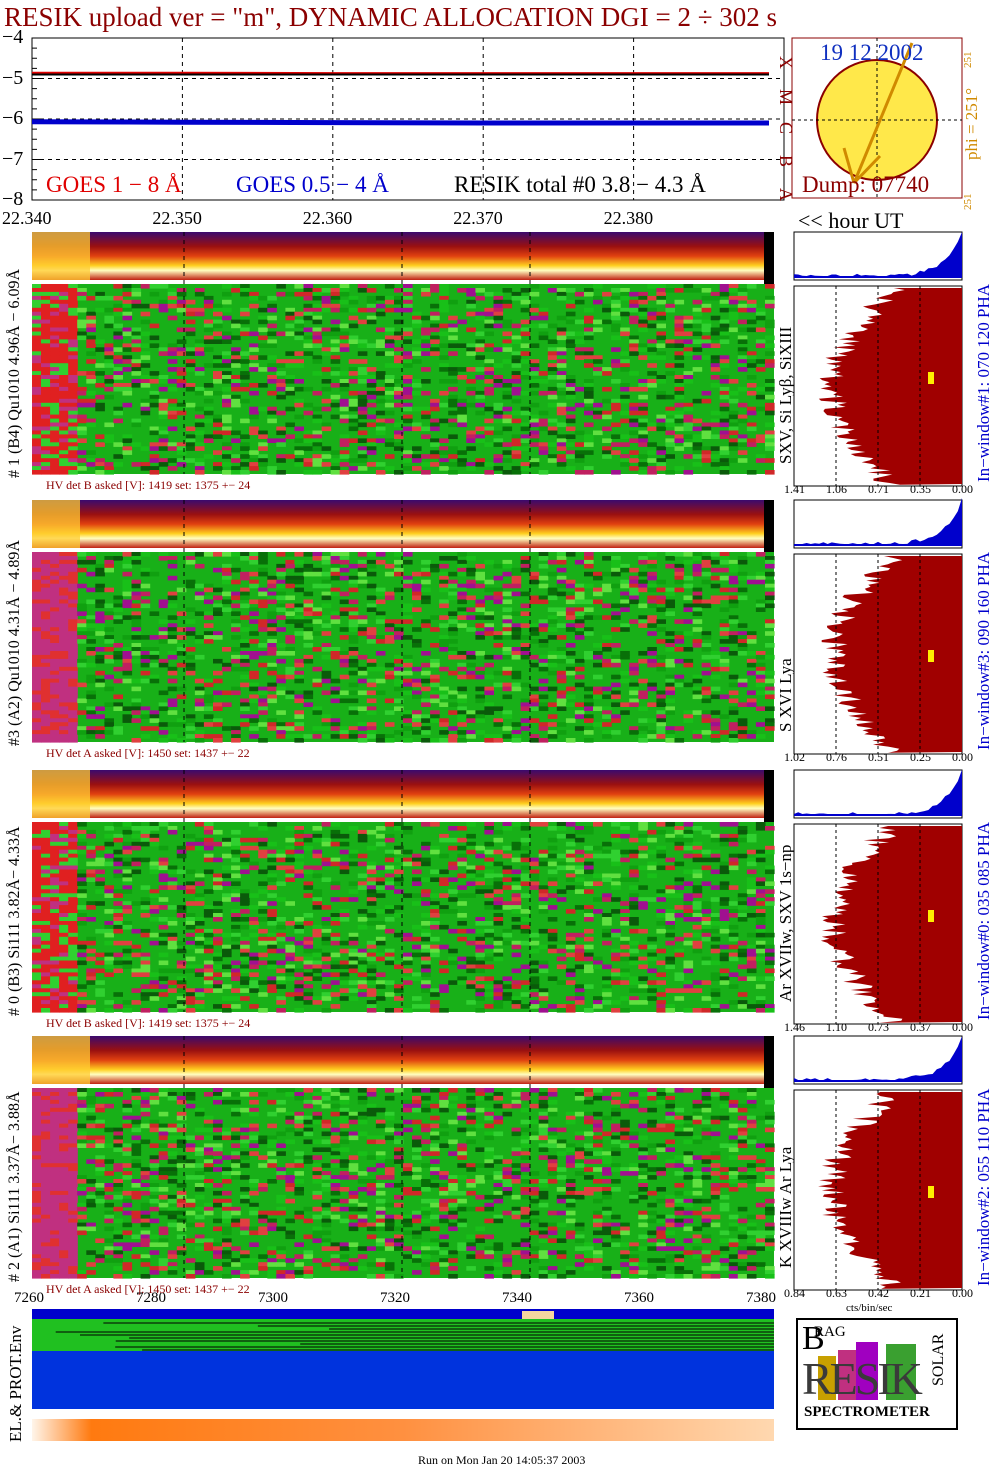 Image resolution: width=1004 pixels, height=1476 pixels. What do you see at coordinates (968, 60) in the screenshot?
I see `phi-top: 251` at bounding box center [968, 60].